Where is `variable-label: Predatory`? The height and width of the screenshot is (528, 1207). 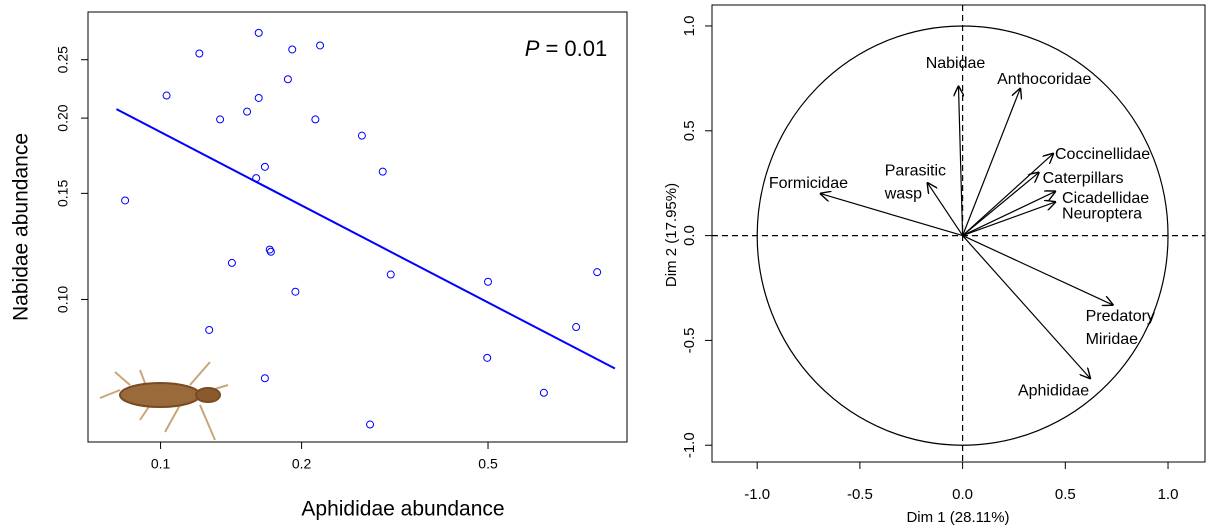 variable-label: Predatory is located at coordinates (1120, 316).